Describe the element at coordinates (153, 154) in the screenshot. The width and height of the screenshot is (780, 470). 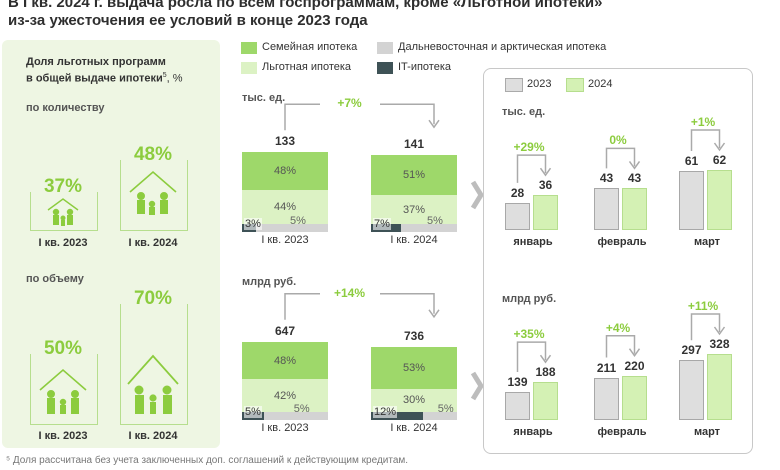
I see `share-count-2024: 48%` at that location.